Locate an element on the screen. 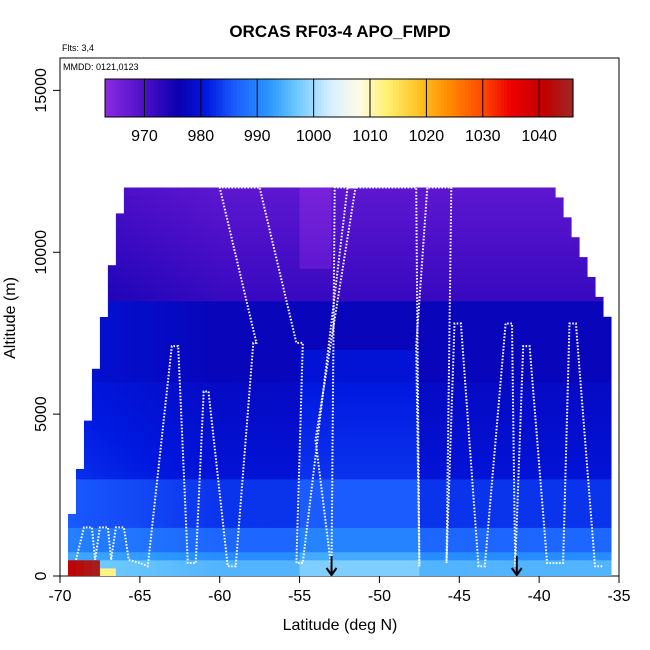  y-tick-label: 10000 is located at coordinates (41, 252).